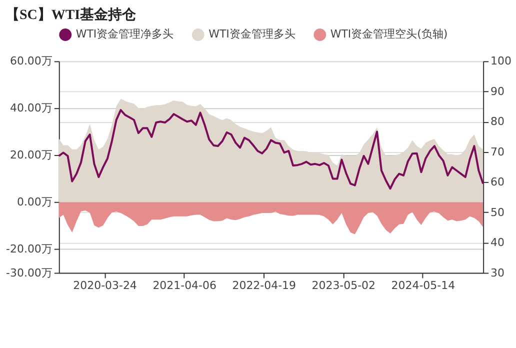  I want to click on y2-tick-label: 90, so click(497, 91).